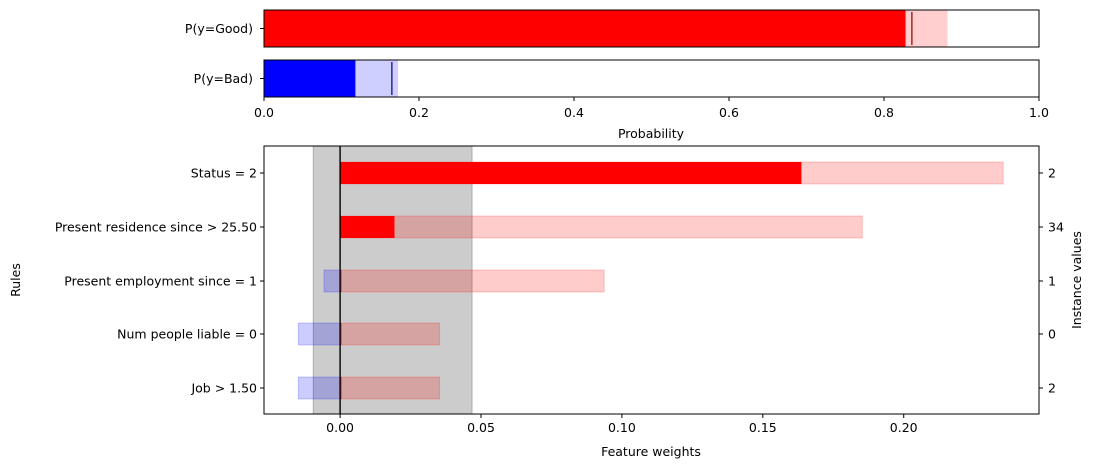  Describe the element at coordinates (264, 112) in the screenshot. I see `prob-xtick-label: 0.0` at that location.